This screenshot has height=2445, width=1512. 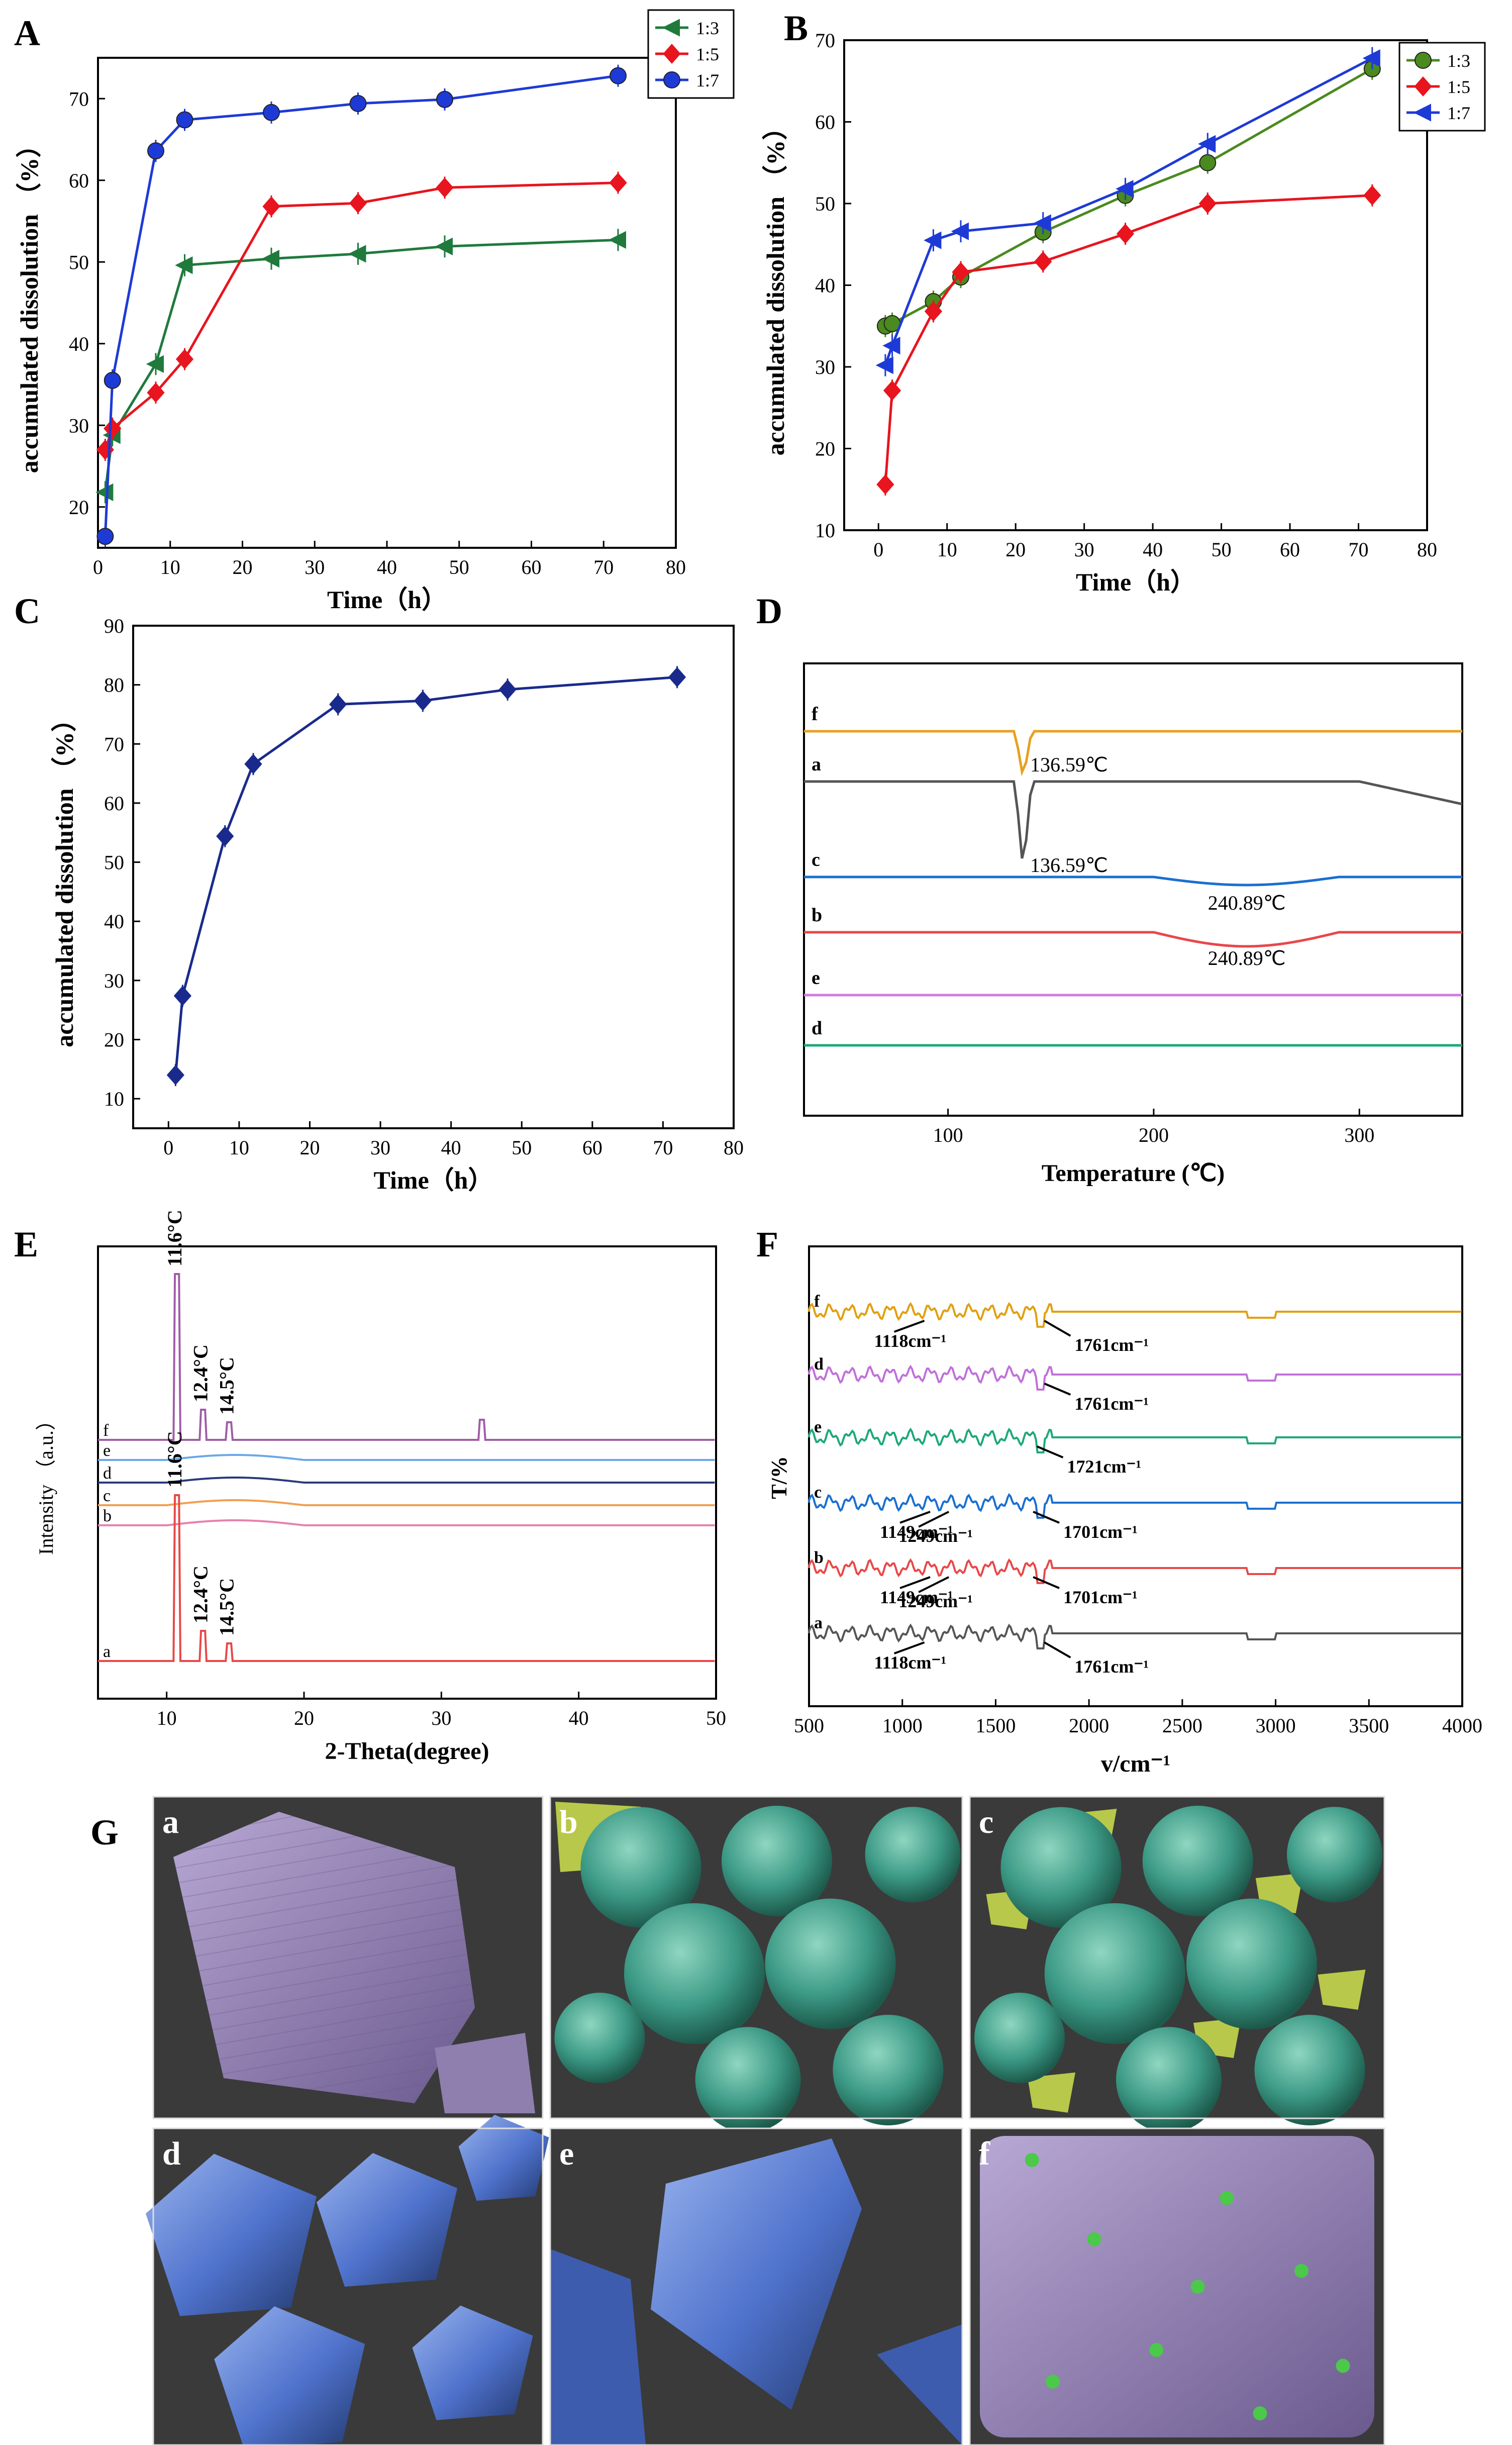 What do you see at coordinates (170, 1822) in the screenshot?
I see `sem-label: a` at bounding box center [170, 1822].